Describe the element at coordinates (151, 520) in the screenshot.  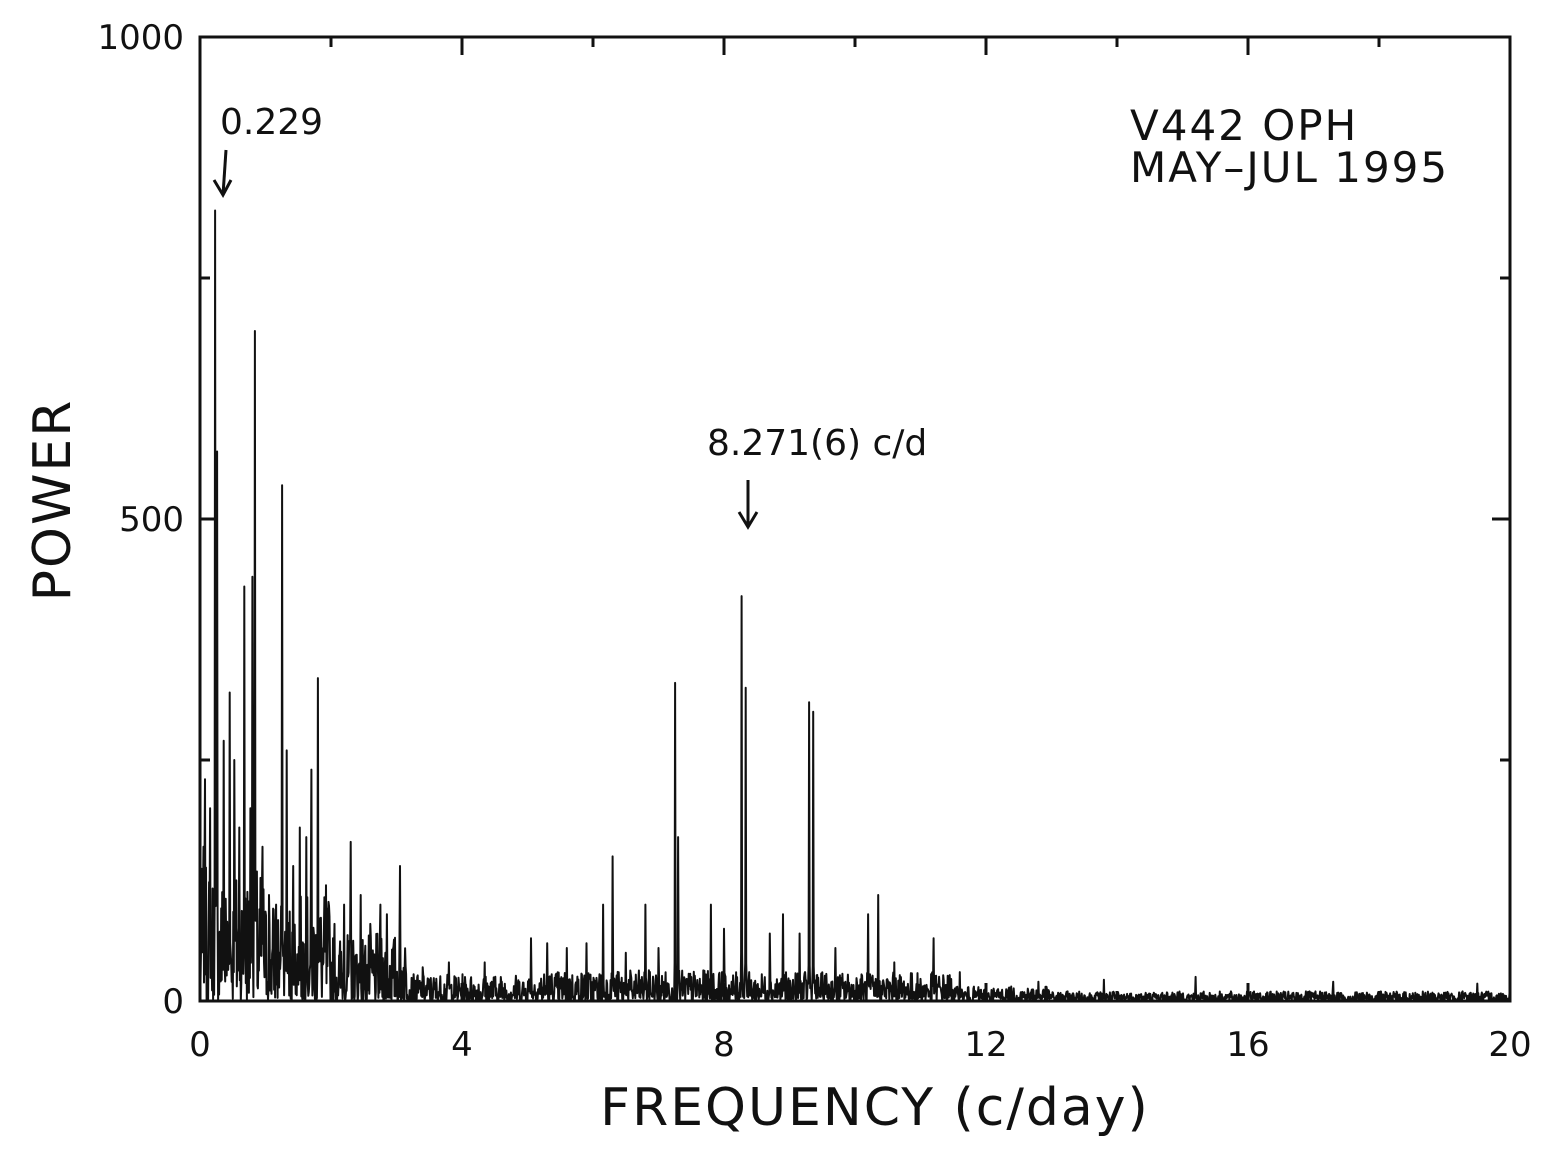
I see `y-tick-label: 500` at that location.